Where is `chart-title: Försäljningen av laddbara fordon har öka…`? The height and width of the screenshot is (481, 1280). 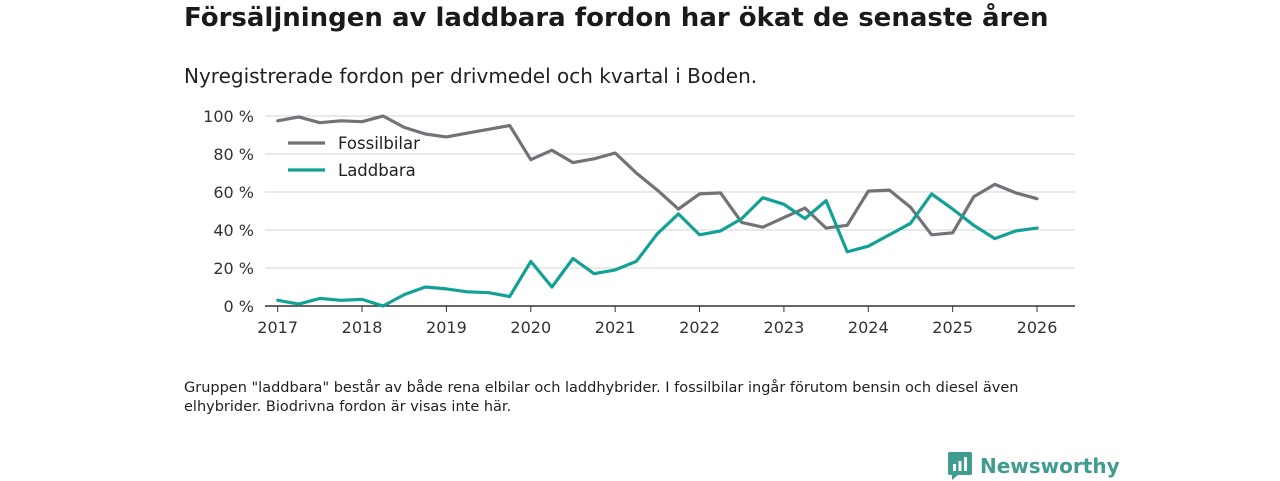
chart-title: Försäljningen av laddbara fordon har öka… is located at coordinates (616, 18).